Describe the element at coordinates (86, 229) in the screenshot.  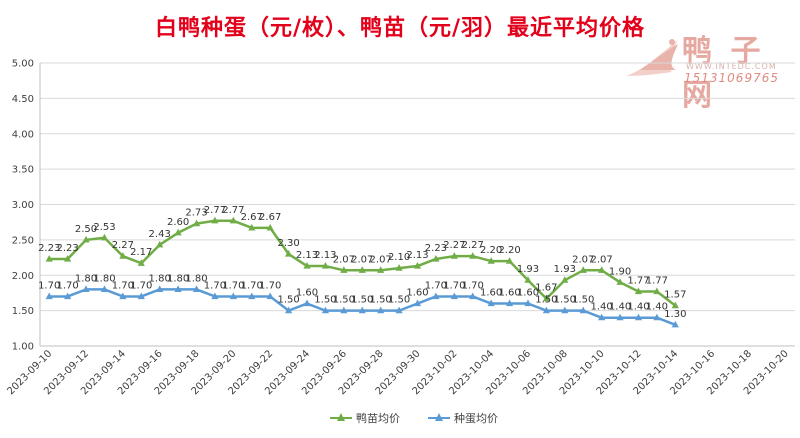
I see `data-label: 2.50` at that location.